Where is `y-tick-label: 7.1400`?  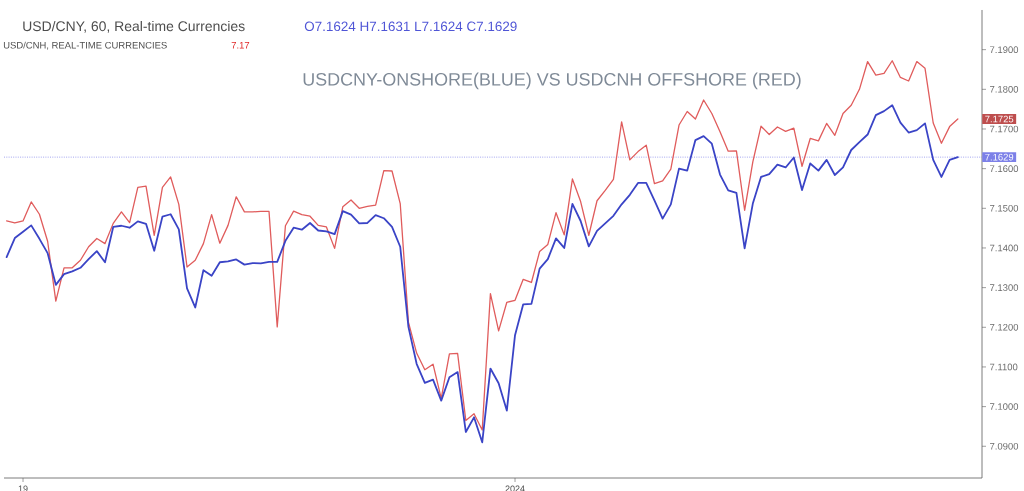 y-tick-label: 7.1400 is located at coordinates (1004, 248).